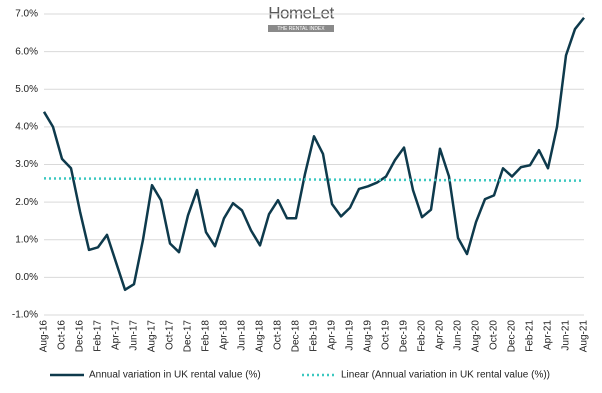 The width and height of the screenshot is (602, 393). Describe the element at coordinates (224, 335) in the screenshot. I see `x-tick-label: Apr-18` at that location.